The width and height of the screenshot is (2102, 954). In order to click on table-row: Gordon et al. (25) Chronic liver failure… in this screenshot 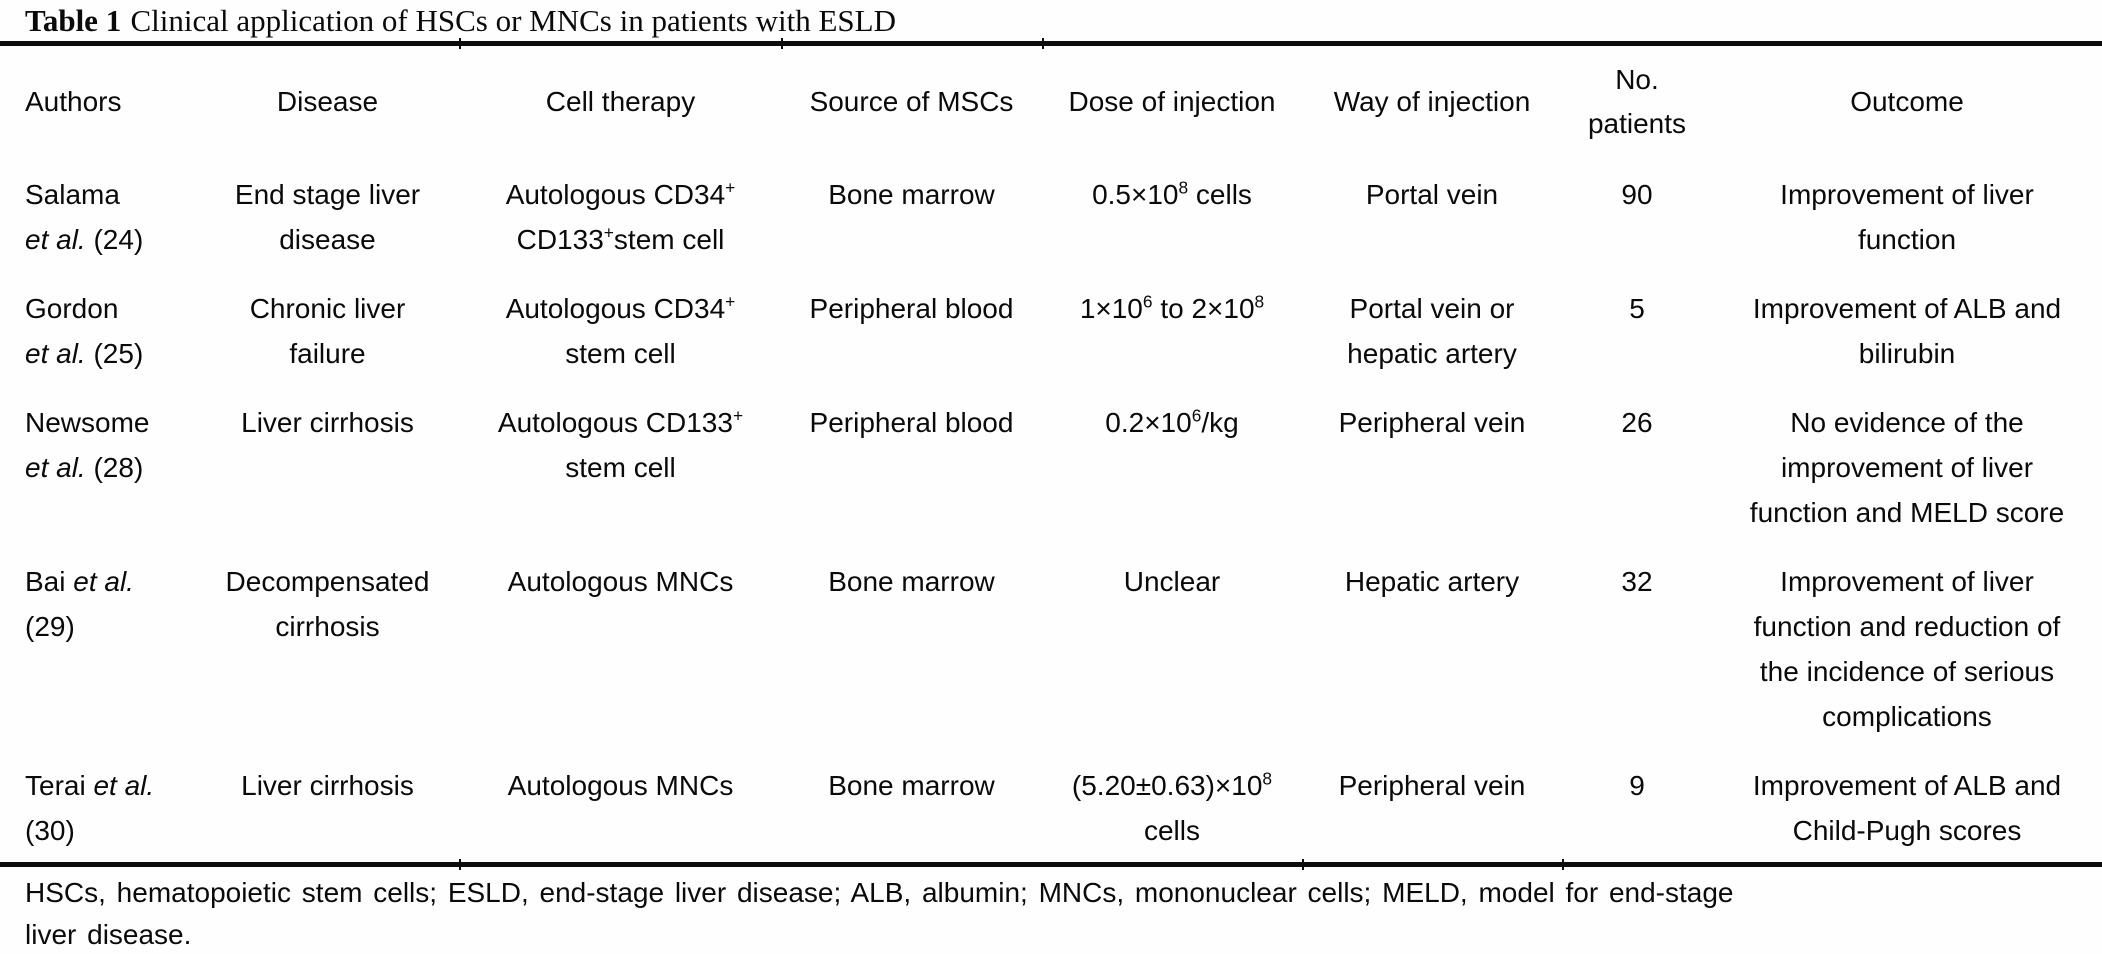, I will do `click(1051, 328)`.